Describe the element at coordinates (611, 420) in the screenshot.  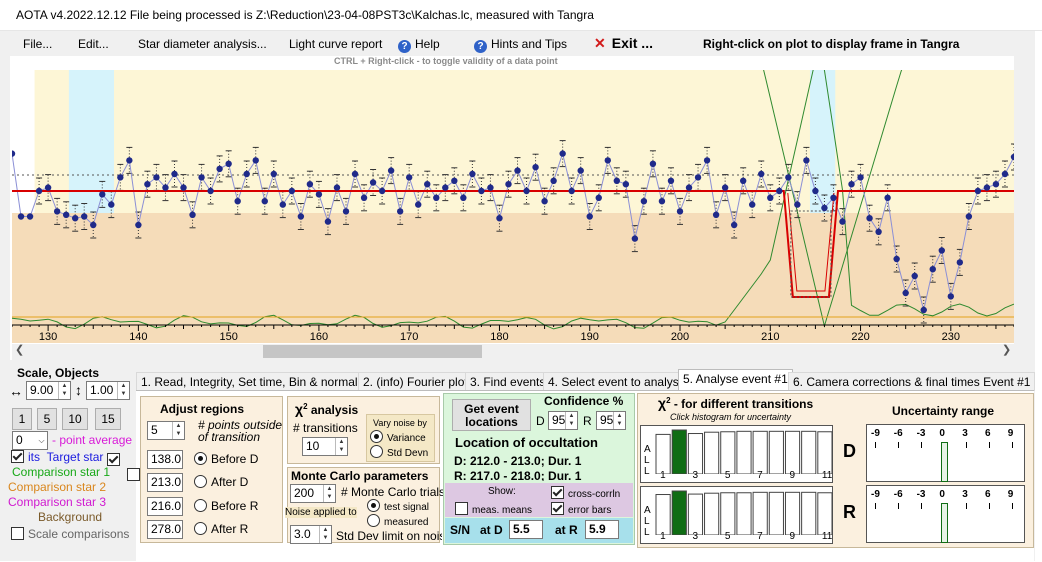
I see `conf-r-stepper: 95 ▲ ▼` at that location.